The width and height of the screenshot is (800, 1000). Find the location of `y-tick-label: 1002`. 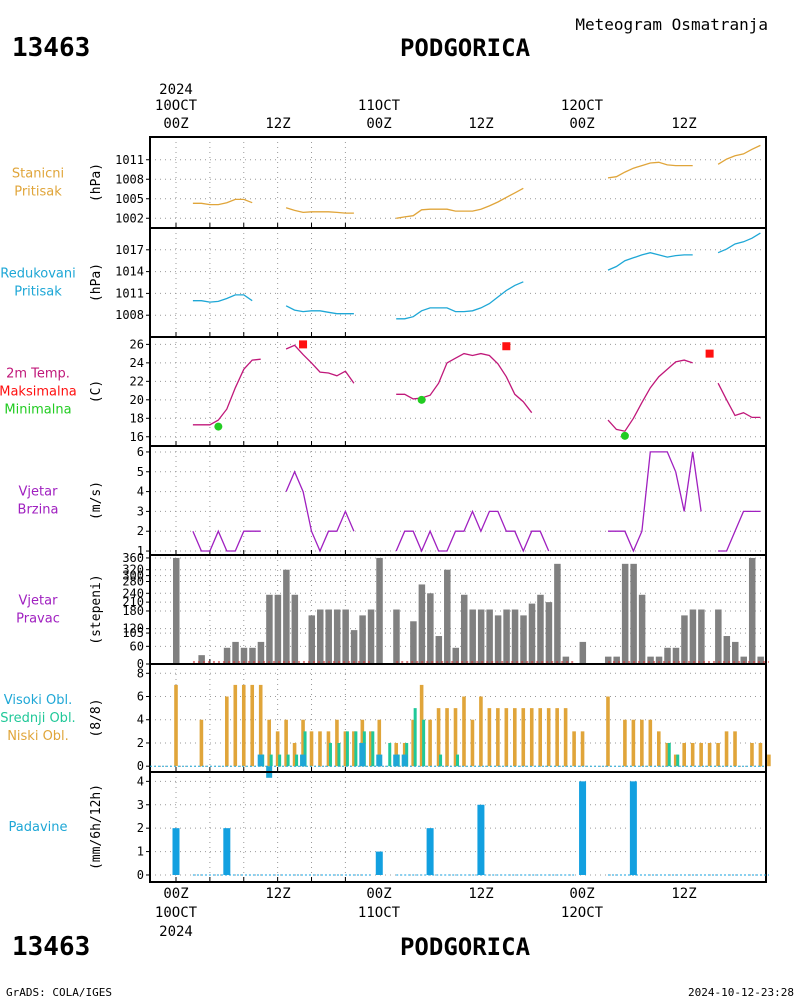

y-tick-label: 1002 is located at coordinates (129, 218).